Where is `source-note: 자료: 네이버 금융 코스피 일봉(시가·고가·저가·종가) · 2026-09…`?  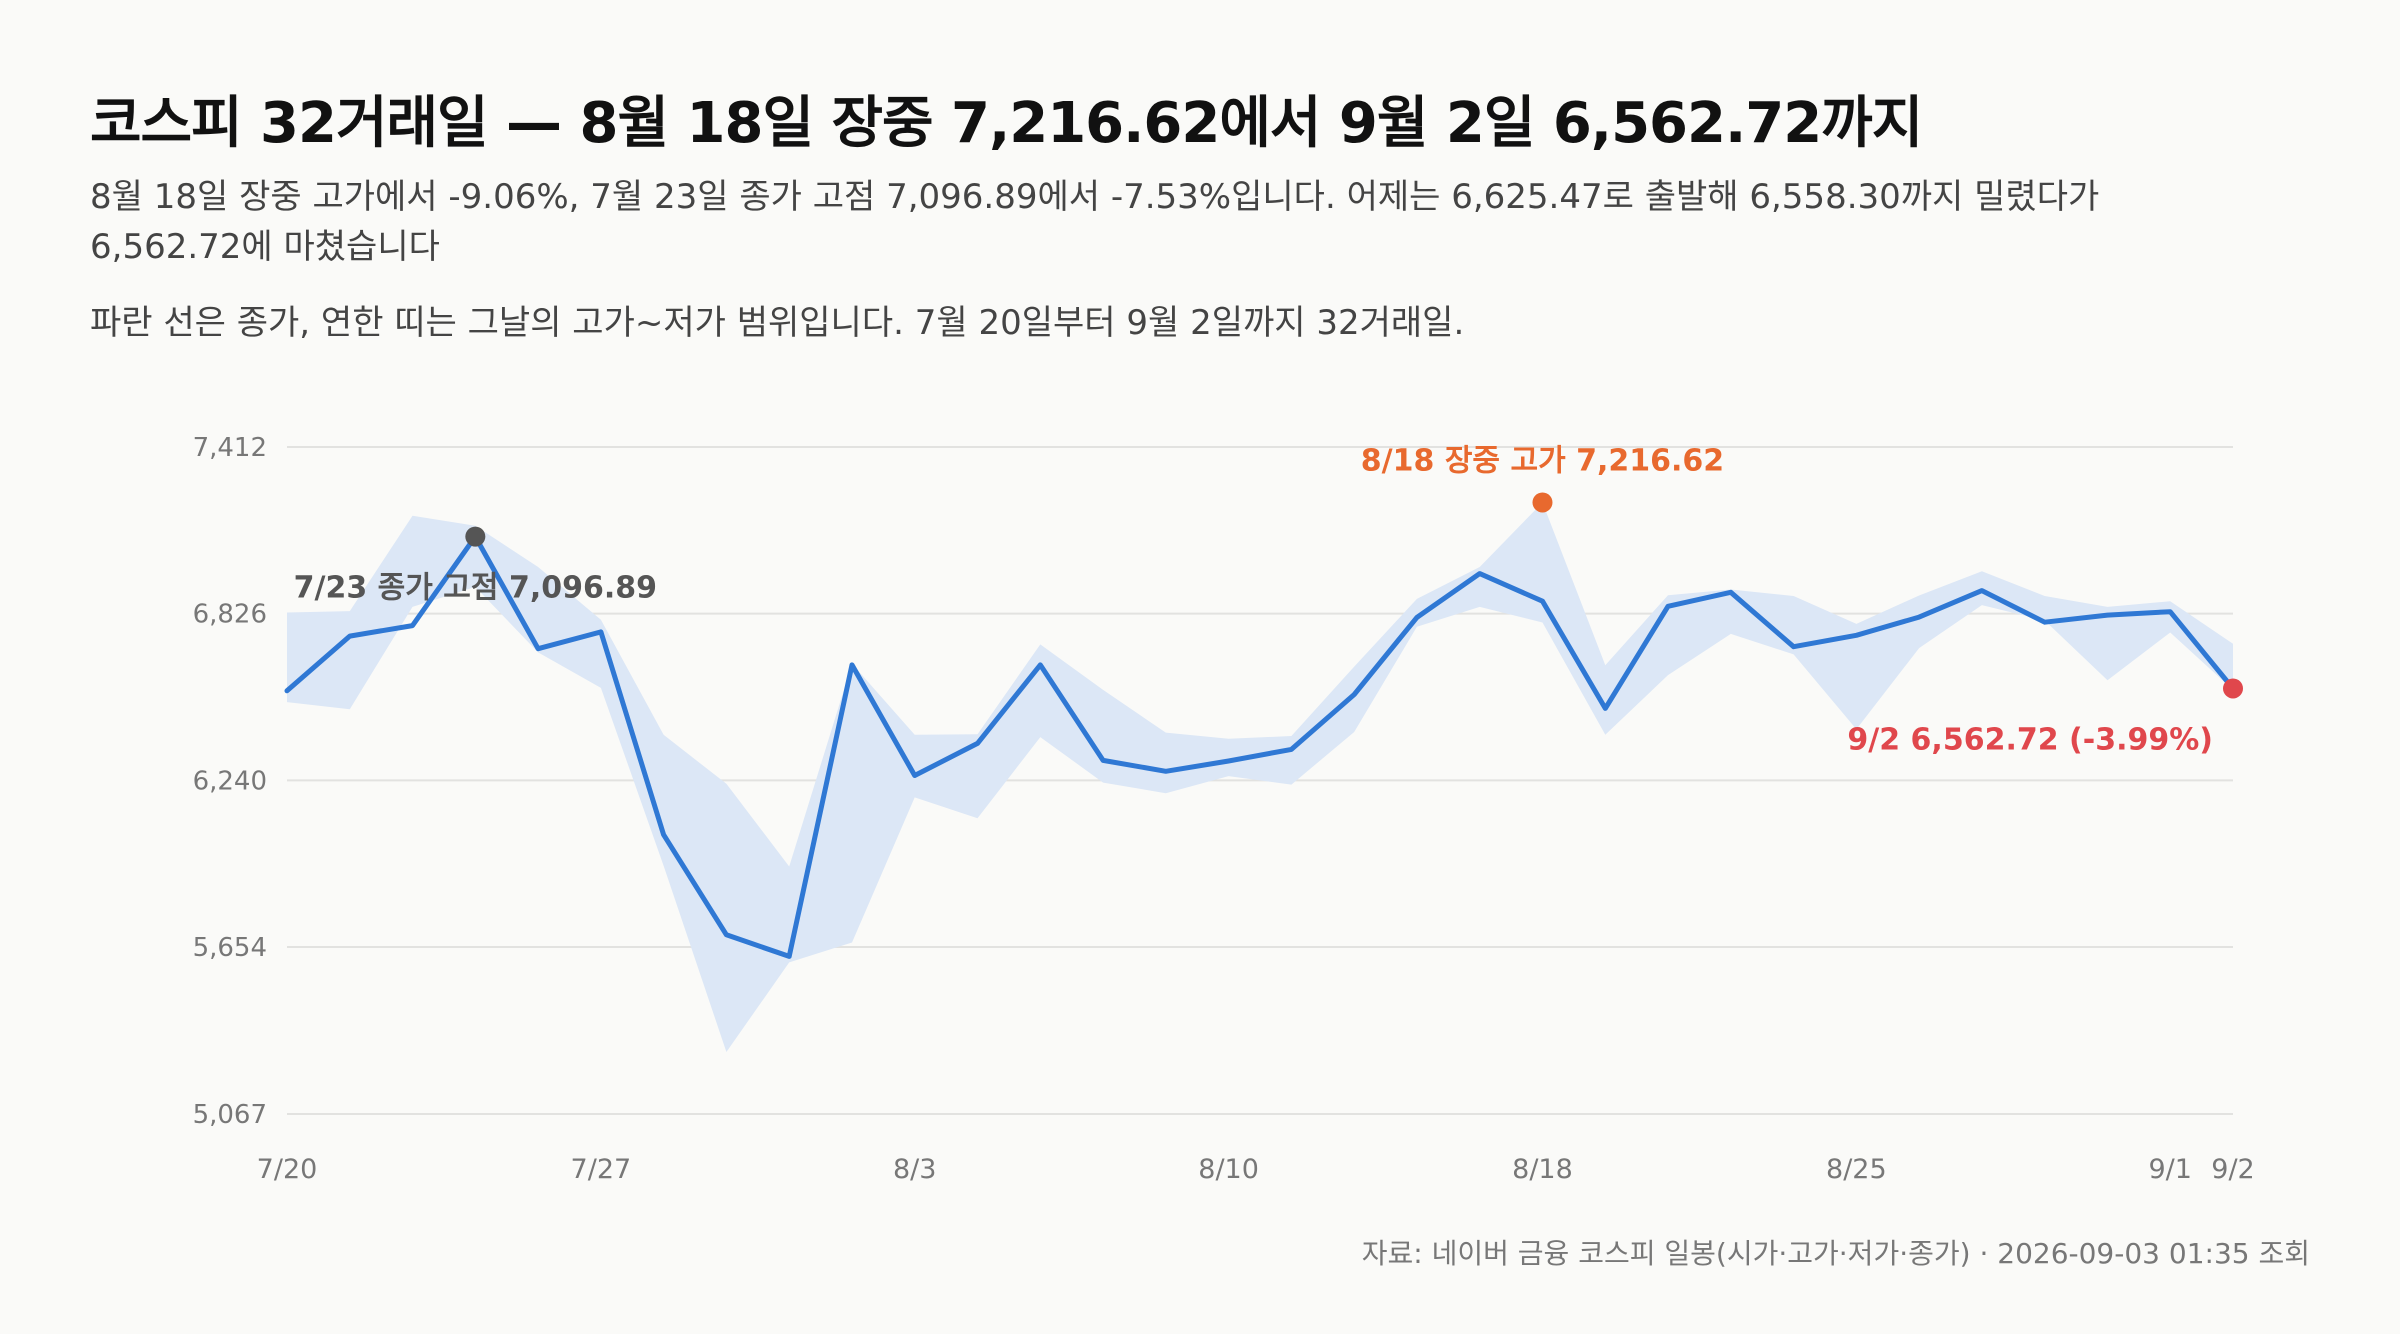 source-note: 자료: 네이버 금융 코스피 일봉(시가·고가·저가·종가) · 2026-09… is located at coordinates (1835, 1253).